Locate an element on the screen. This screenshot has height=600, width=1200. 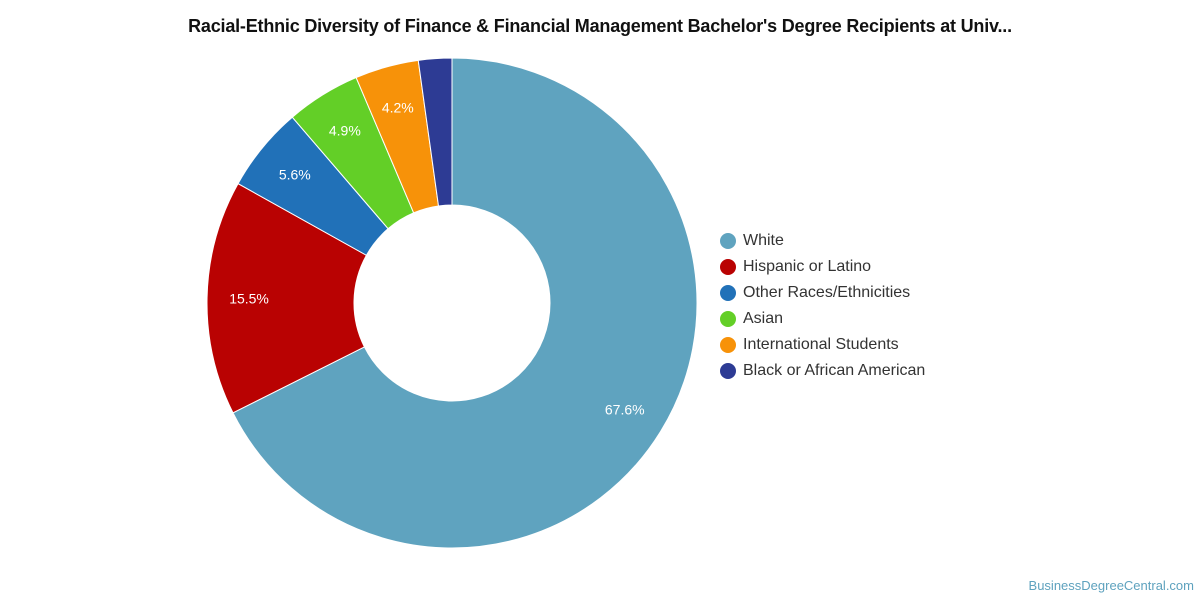
legend-label: Hispanic or Latino is located at coordinates (807, 266).